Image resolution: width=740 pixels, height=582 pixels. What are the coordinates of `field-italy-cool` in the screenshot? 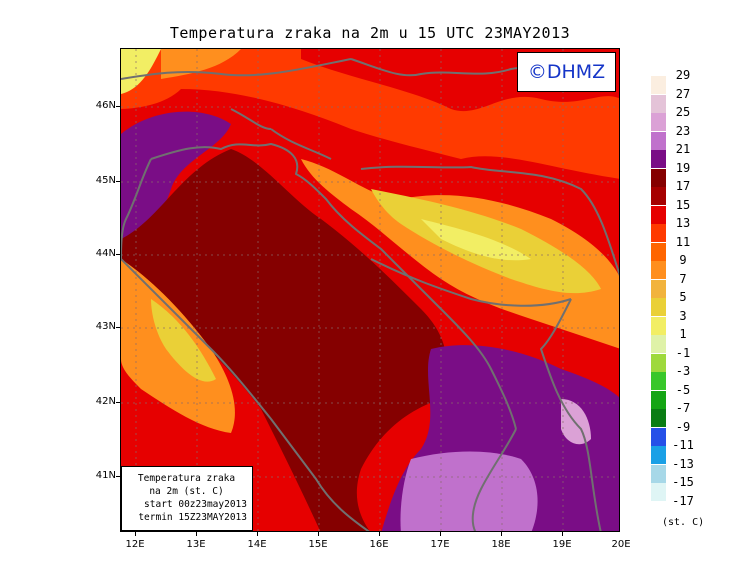 It's located at (183, 340).